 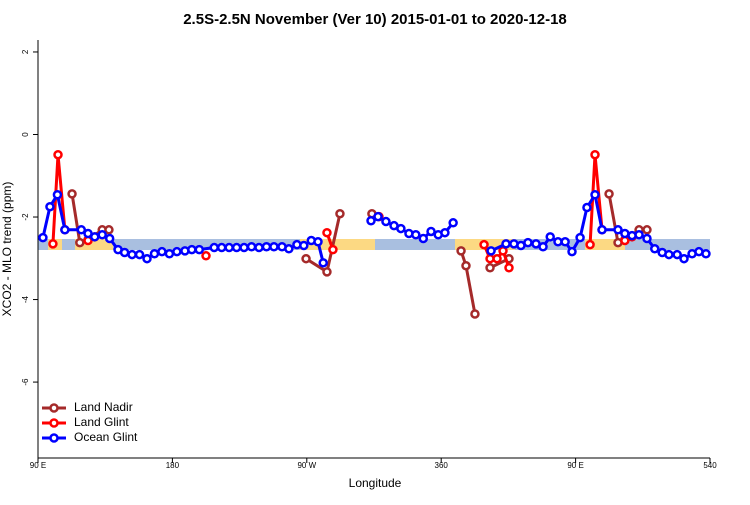 I want to click on y-axis-label: XCO2 - MLO trend (ppm), so click(x=7, y=249).